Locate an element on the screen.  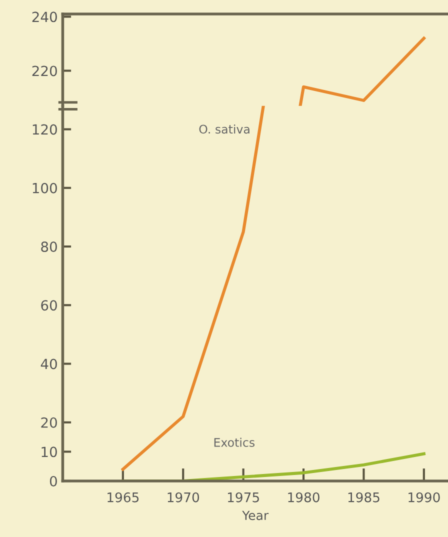
y-tick-label: 120 is located at coordinates (44, 129).